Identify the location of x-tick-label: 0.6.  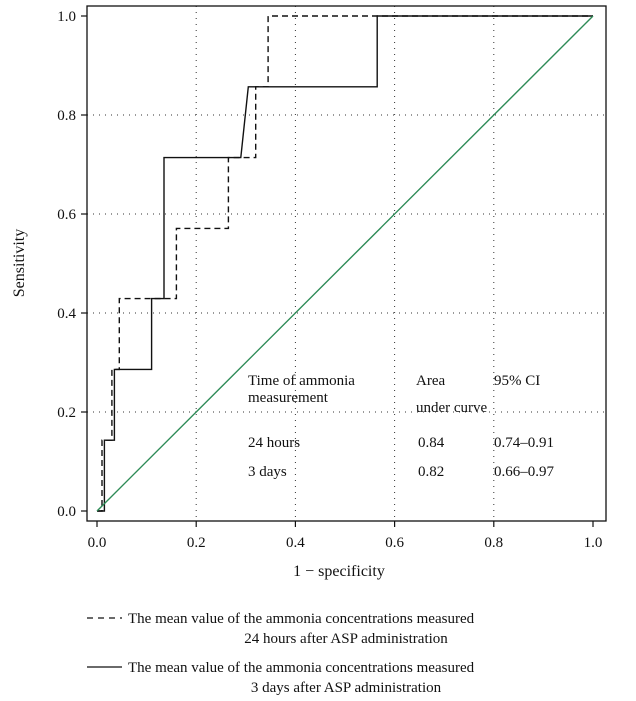
(394, 543).